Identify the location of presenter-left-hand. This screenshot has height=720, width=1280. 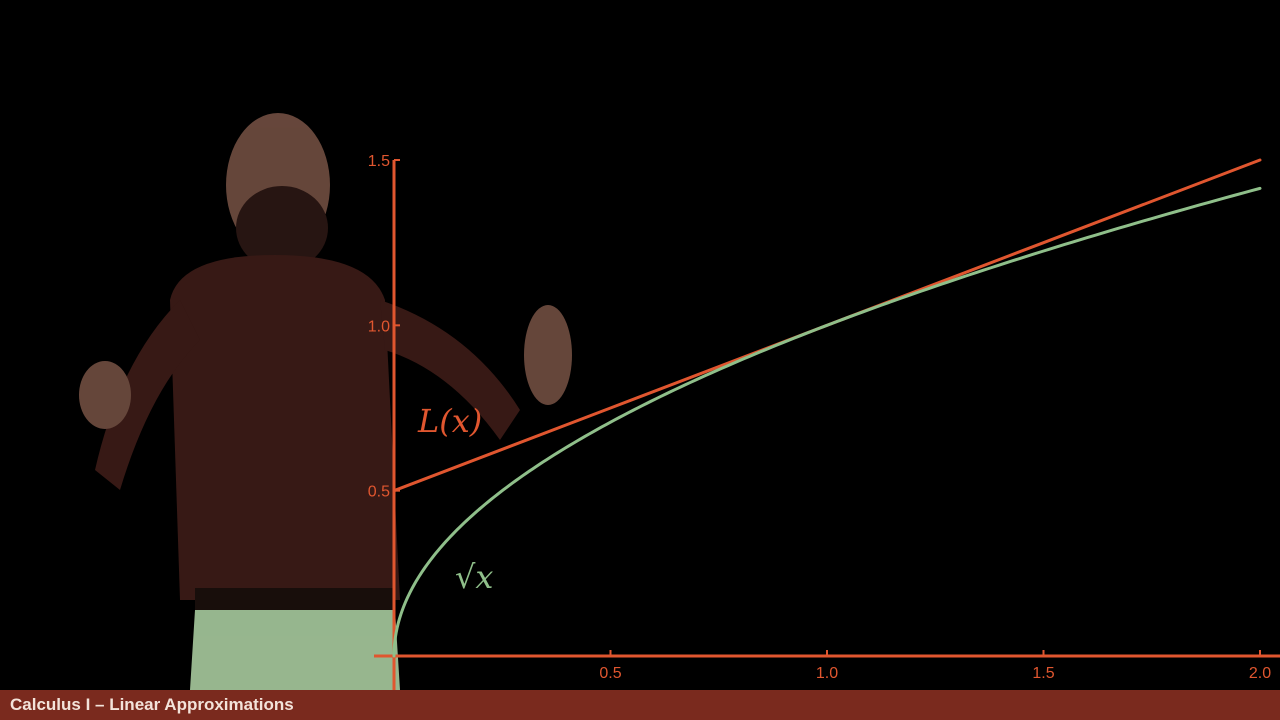
(105, 395).